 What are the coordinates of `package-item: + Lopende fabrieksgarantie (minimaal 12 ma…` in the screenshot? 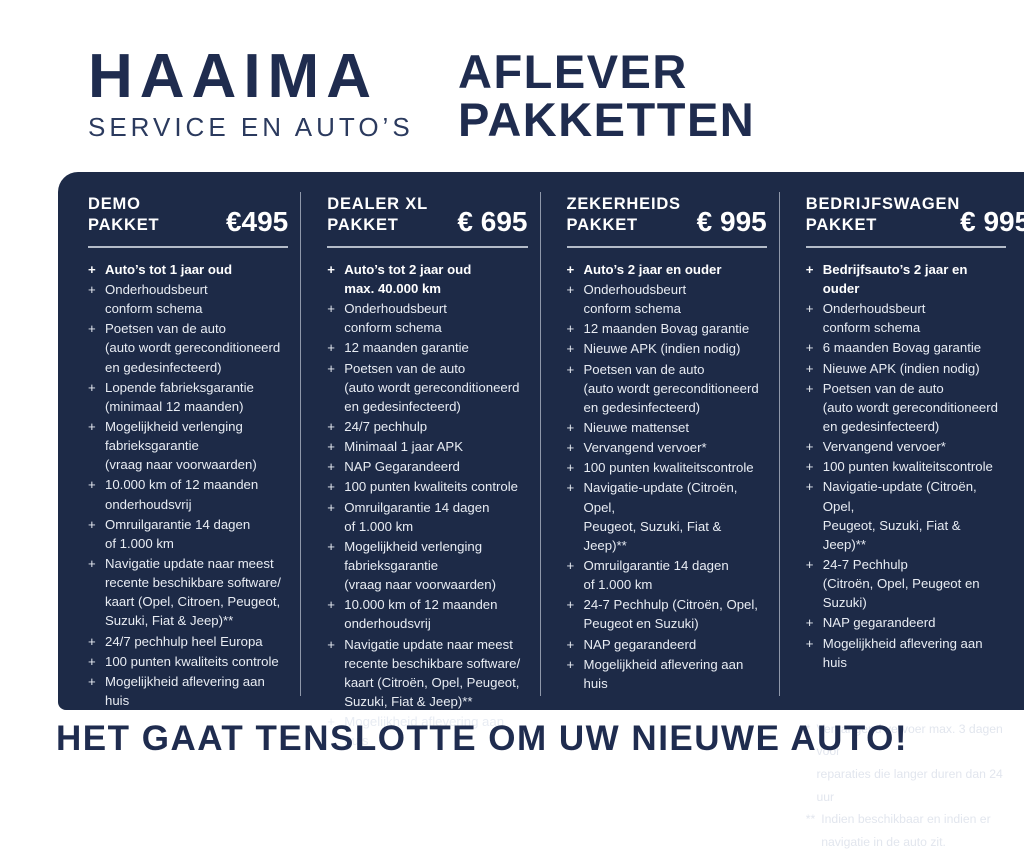 It's located at (188, 397).